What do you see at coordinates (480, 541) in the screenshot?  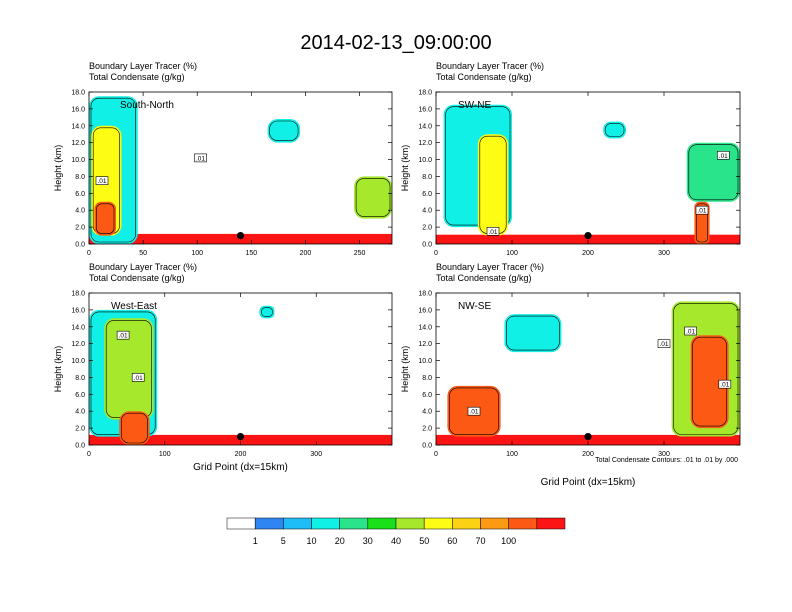 I see `colorbar-label: 70` at bounding box center [480, 541].